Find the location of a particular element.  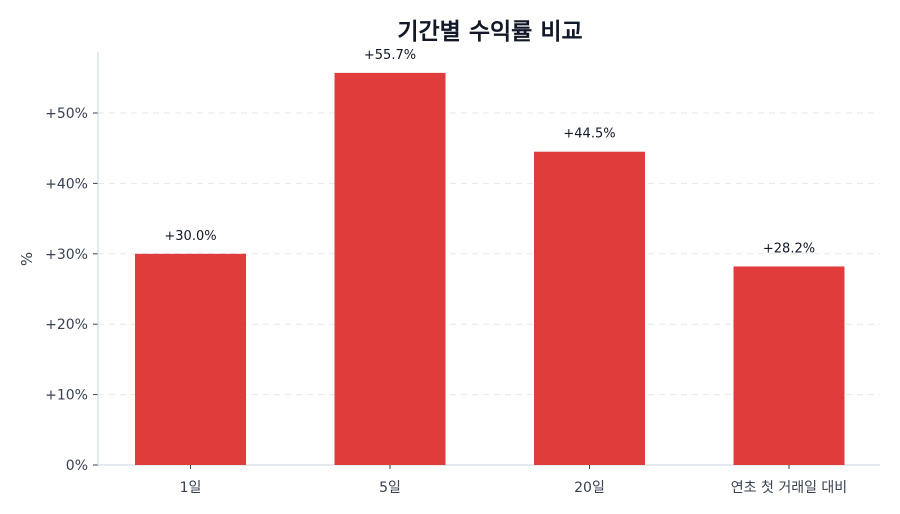

bar-value-label: +44.5% is located at coordinates (589, 134).